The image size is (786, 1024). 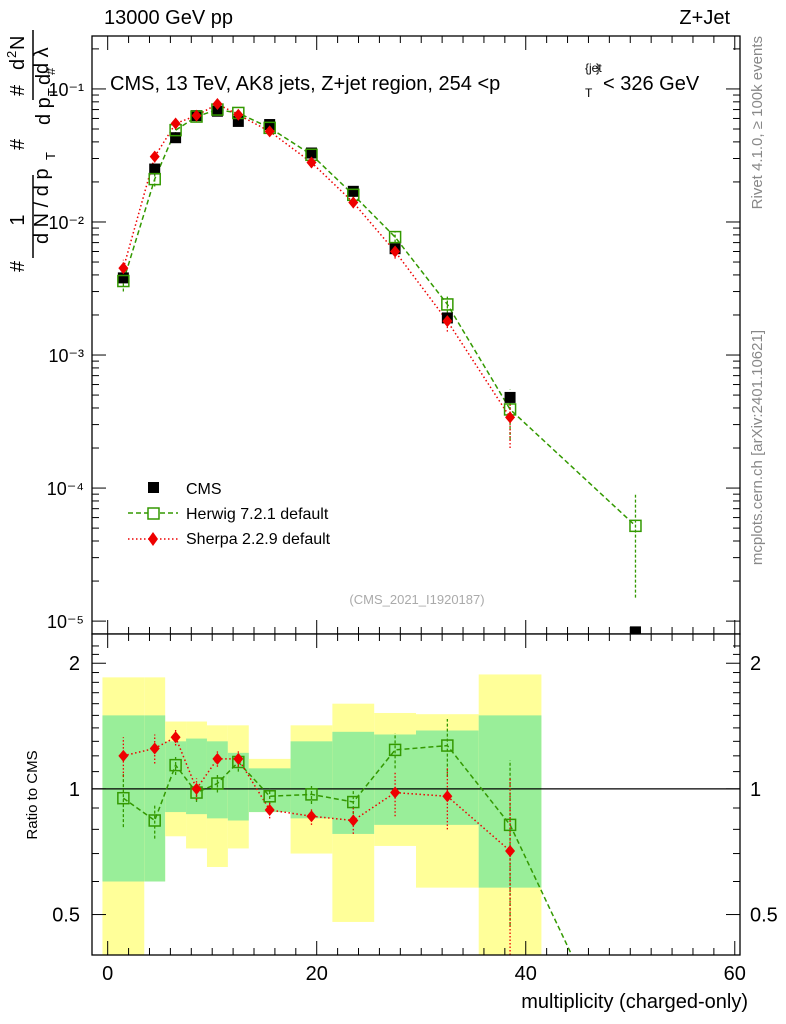 What do you see at coordinates (704, 18) in the screenshot?
I see `header-right: Z+Jet` at bounding box center [704, 18].